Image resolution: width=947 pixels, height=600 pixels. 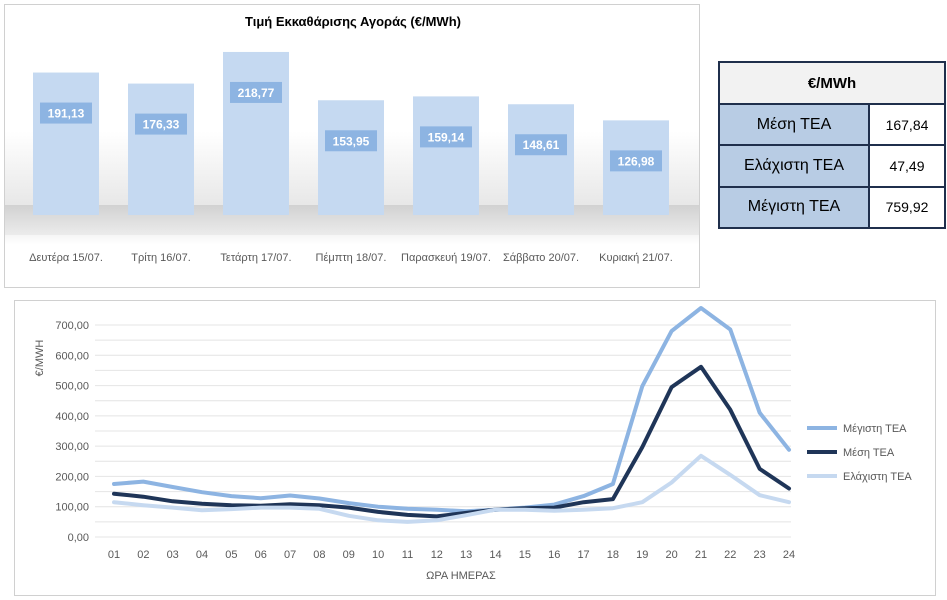 I want to click on table-header: €/MWh, so click(x=832, y=83).